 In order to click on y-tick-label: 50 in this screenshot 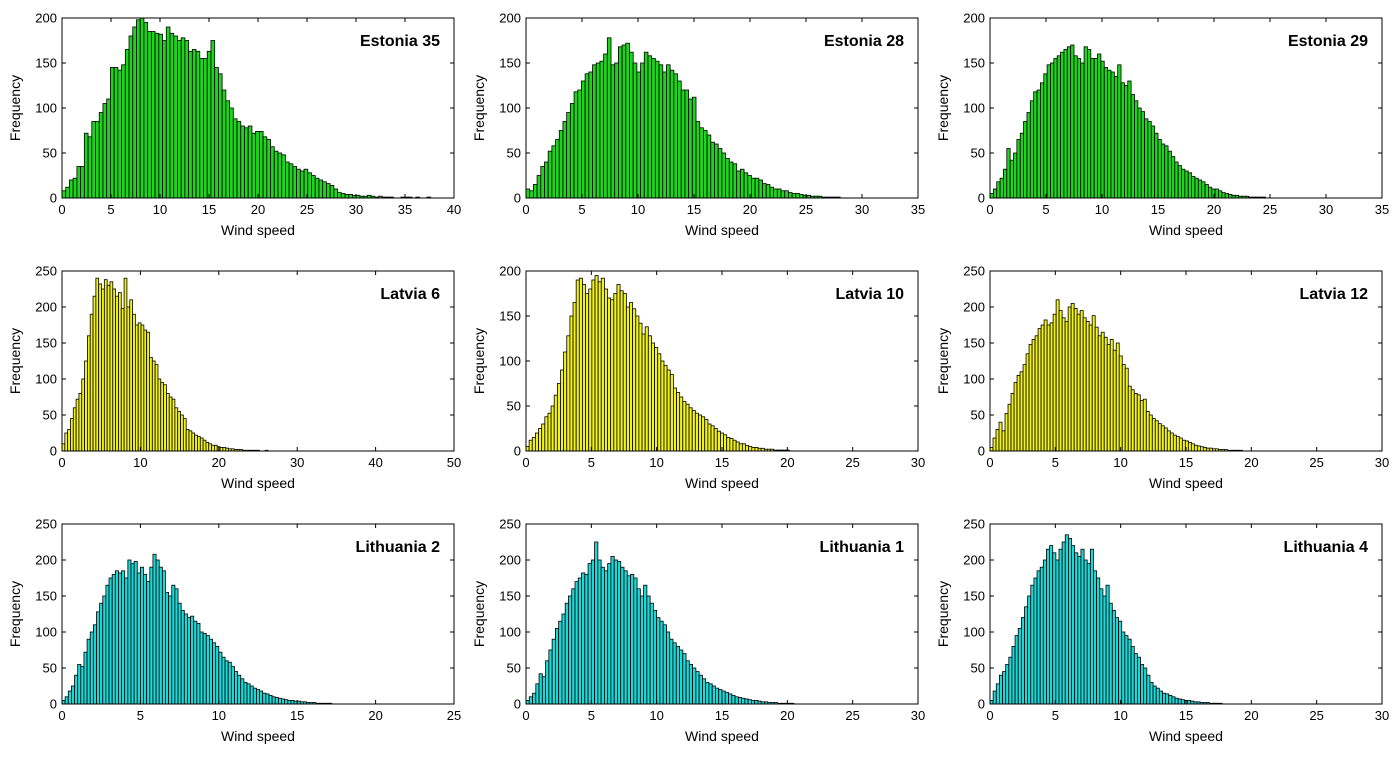, I will do `click(50, 668)`.